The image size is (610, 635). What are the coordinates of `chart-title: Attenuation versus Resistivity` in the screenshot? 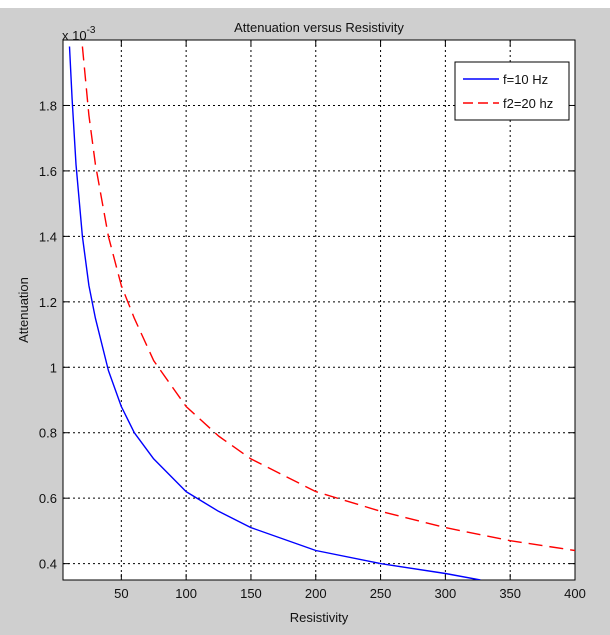 It's located at (319, 27).